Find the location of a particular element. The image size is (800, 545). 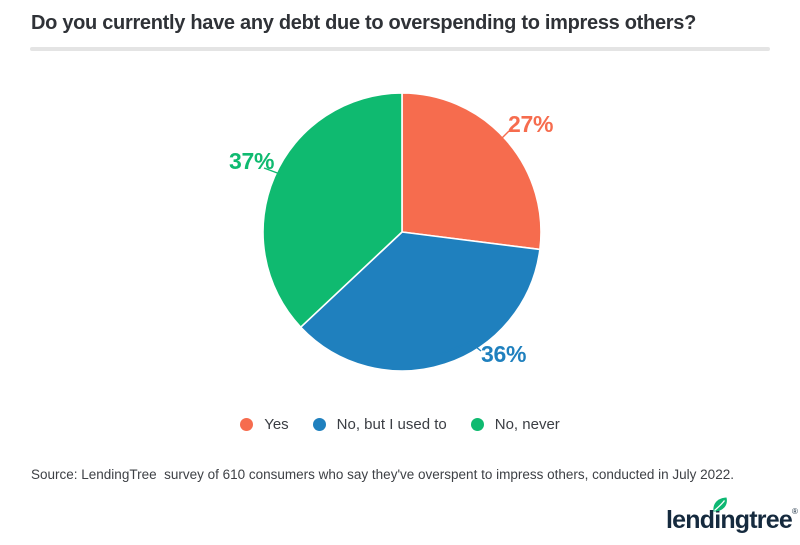

logo-text: lendingtree is located at coordinates (729, 520).